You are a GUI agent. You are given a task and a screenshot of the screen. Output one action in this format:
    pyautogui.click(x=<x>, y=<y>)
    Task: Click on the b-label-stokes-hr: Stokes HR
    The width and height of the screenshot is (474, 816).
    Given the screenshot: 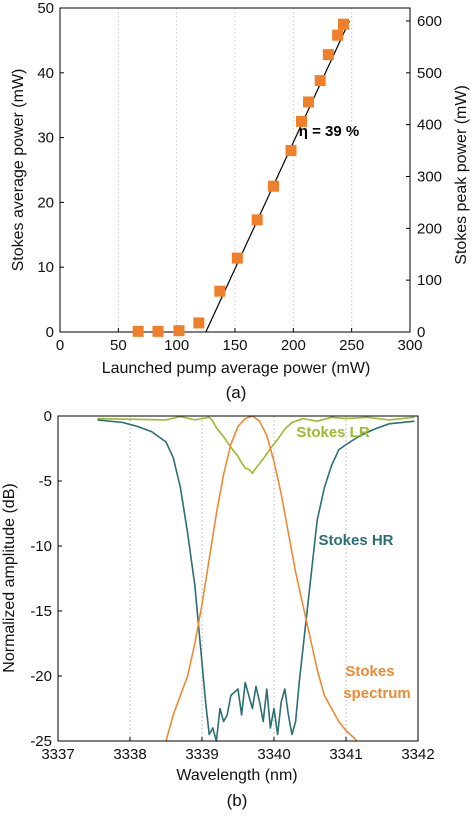 What is the action you would take?
    pyautogui.click(x=355, y=540)
    